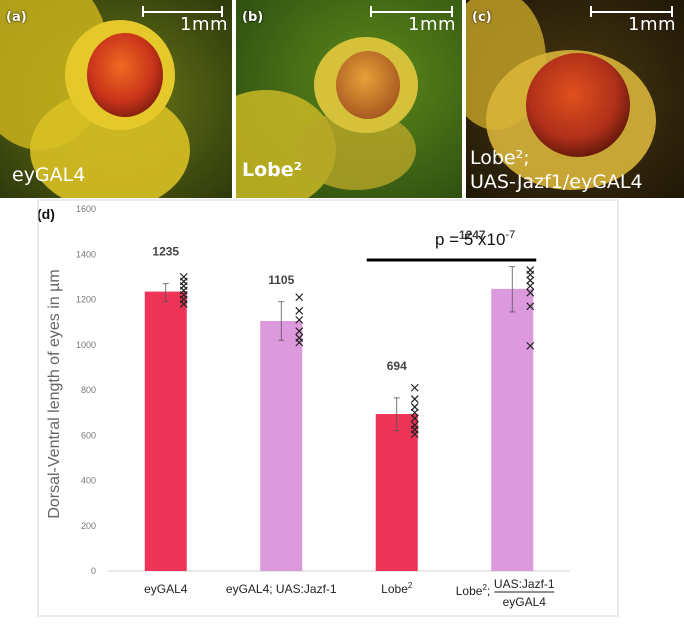 The height and width of the screenshot is (630, 684). Describe the element at coordinates (281, 589) in the screenshot. I see `category-label: eyGAL4; UAS:Jazf-1` at that location.